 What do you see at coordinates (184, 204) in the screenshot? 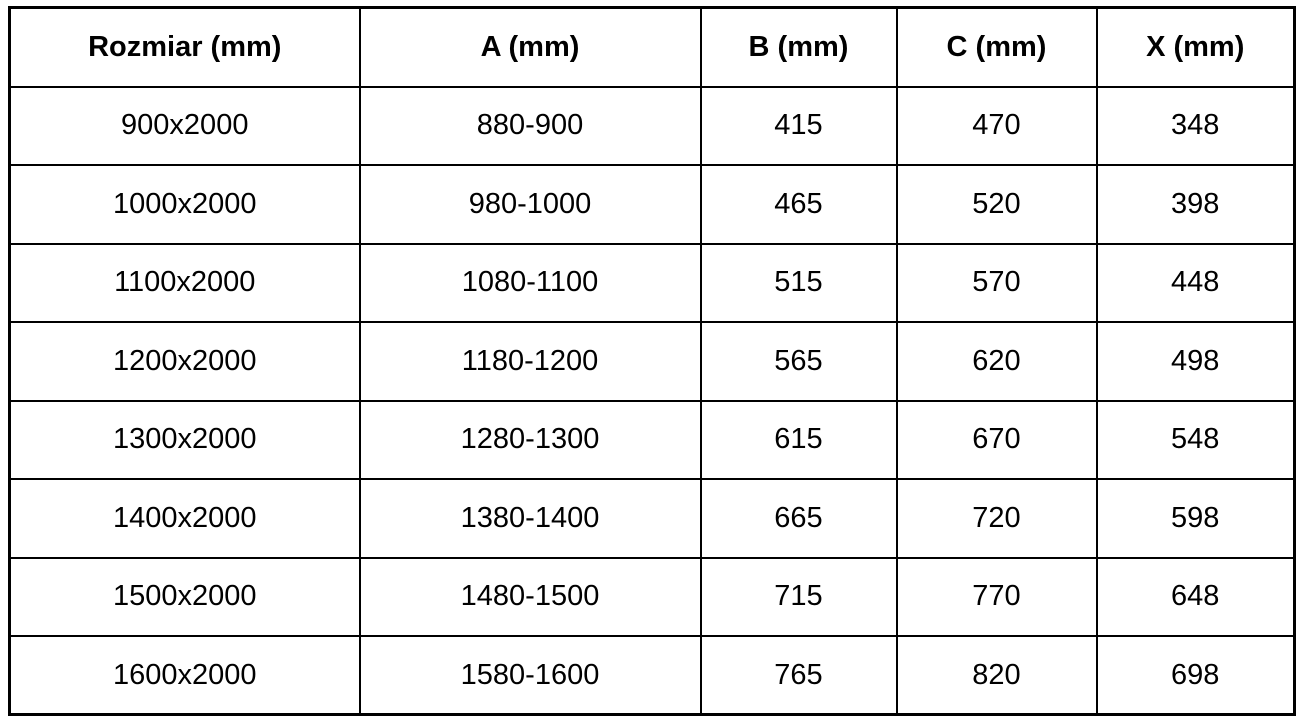
I see `table-cell: 1000x2000` at bounding box center [184, 204].